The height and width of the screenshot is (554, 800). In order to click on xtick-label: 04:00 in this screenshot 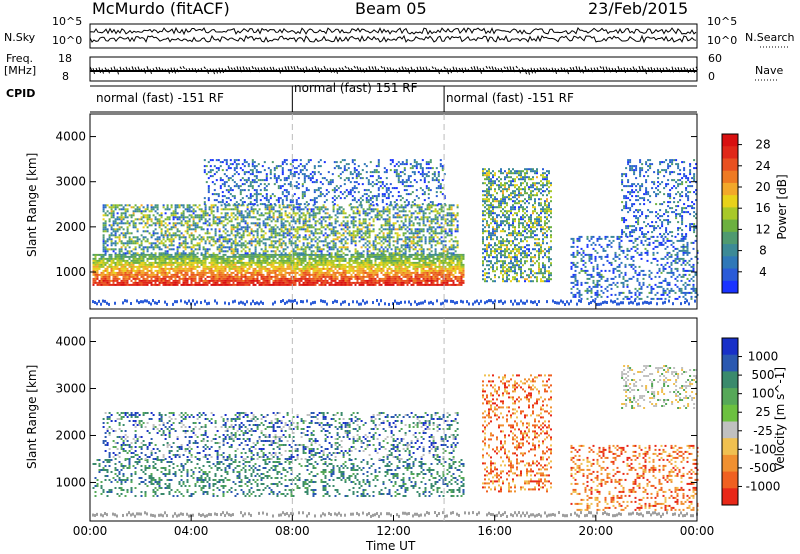, I will do `click(191, 531)`.